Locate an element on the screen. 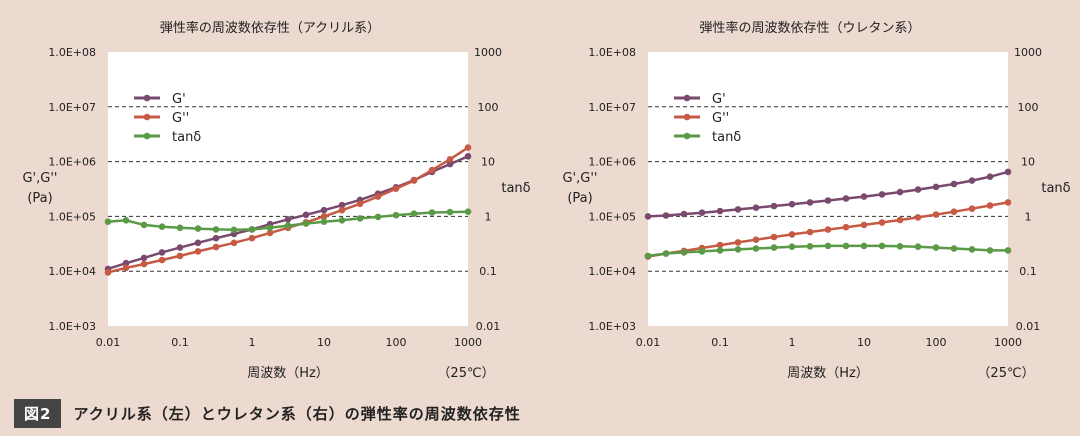 Image resolution: width=1080 pixels, height=436 pixels. y-axis-label: G',G'' is located at coordinates (39, 178).